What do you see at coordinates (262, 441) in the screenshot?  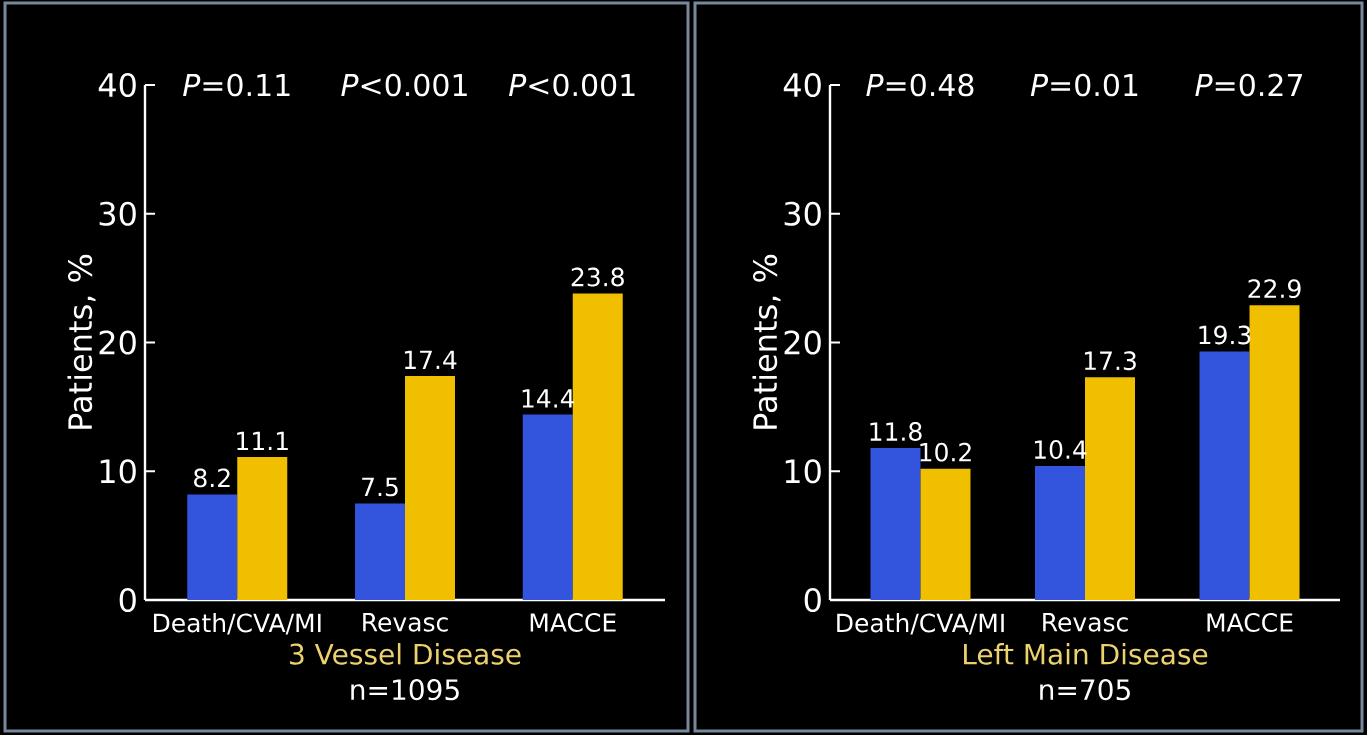 I see `data-label: 11.1` at bounding box center [262, 441].